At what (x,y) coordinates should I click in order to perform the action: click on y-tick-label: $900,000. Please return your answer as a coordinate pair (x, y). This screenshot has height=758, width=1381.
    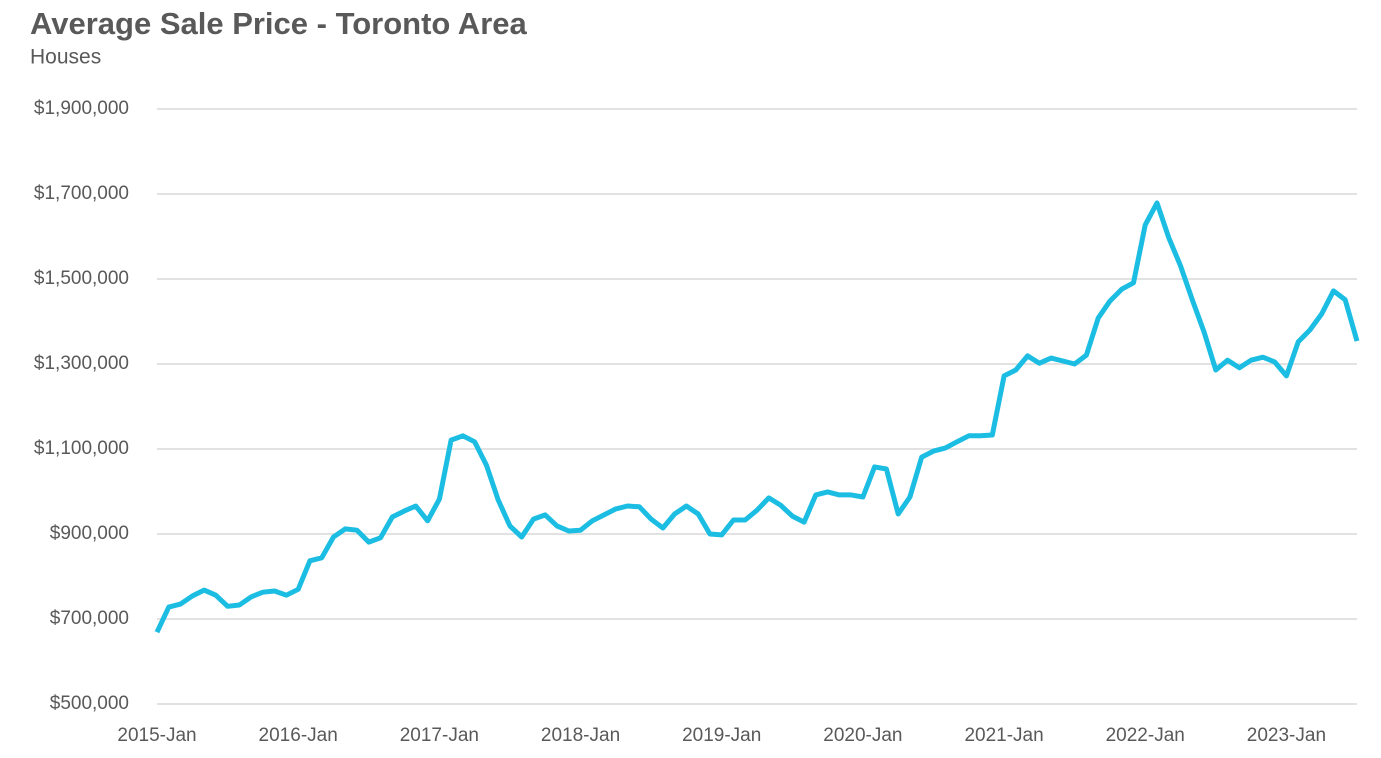
    Looking at the image, I should click on (89, 533).